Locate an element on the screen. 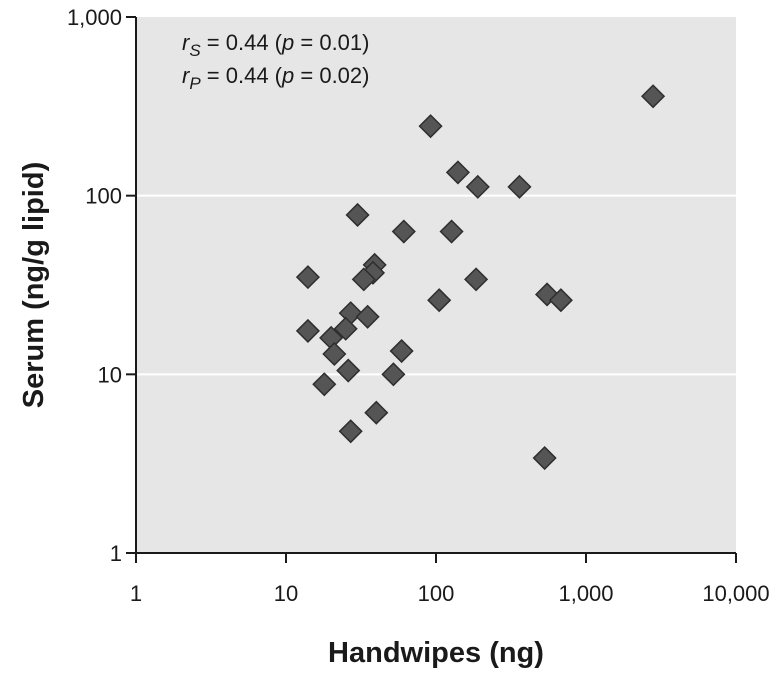 The height and width of the screenshot is (675, 774). y-axis-ticks: 1 10 100 1,000 is located at coordinates (101, 285).